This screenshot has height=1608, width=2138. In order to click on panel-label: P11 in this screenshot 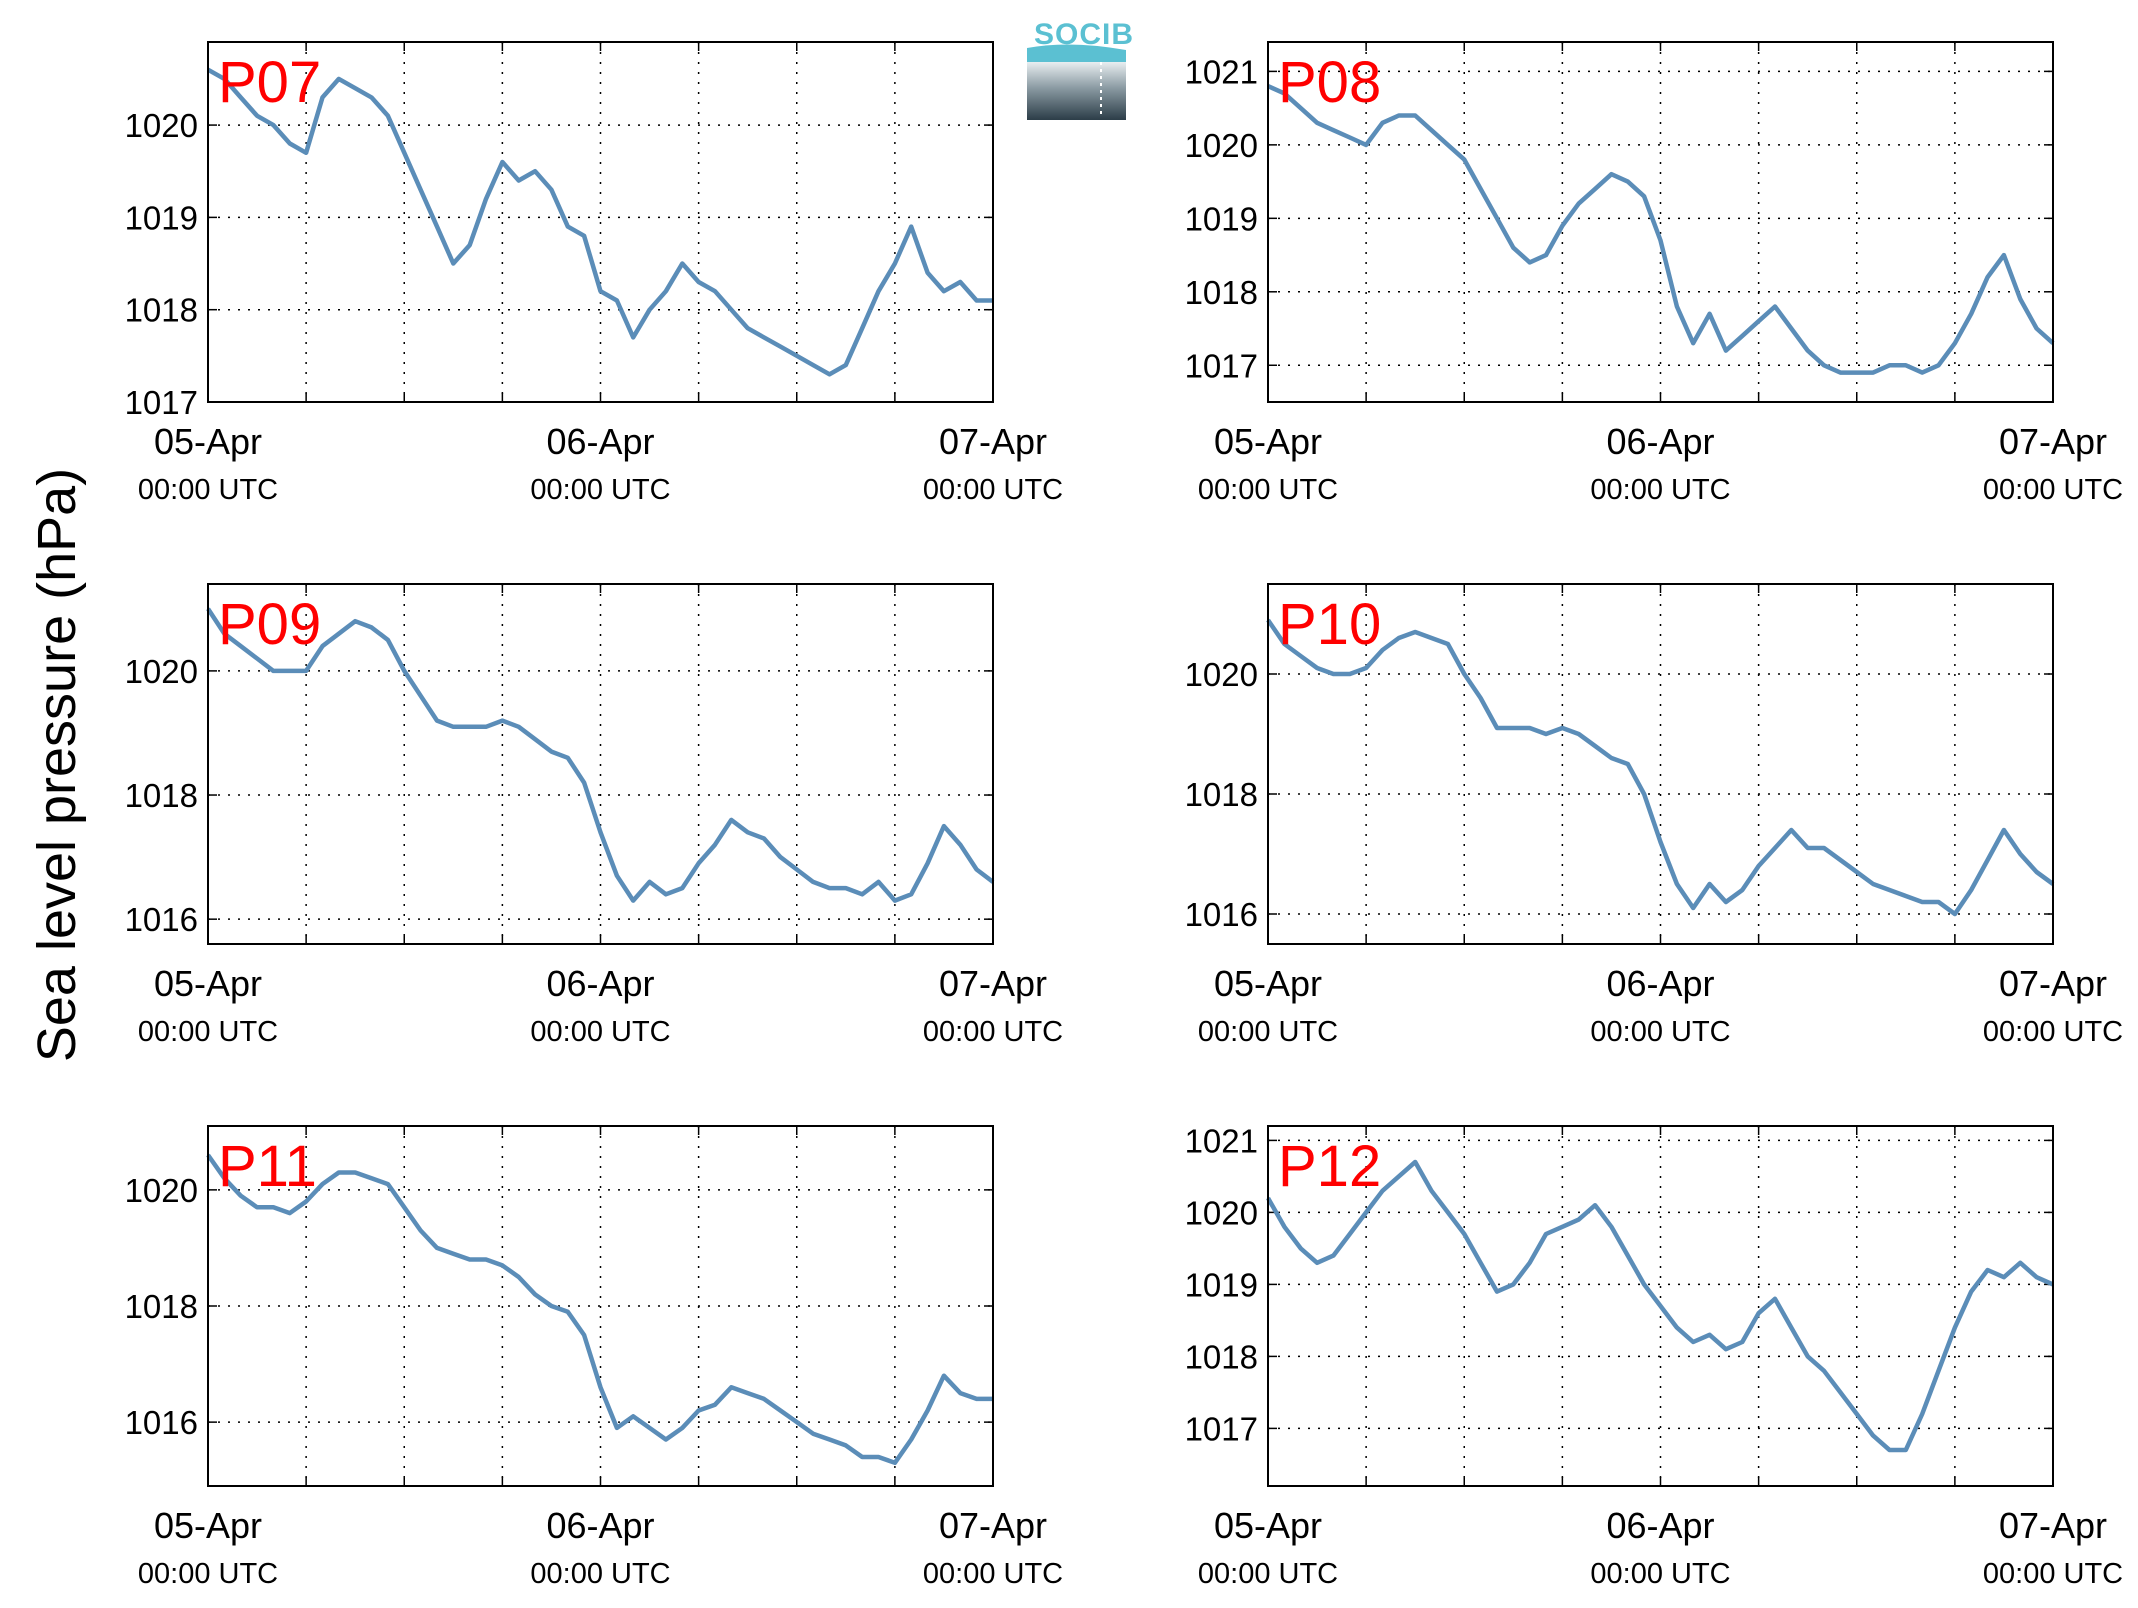, I will do `click(267, 1166)`.